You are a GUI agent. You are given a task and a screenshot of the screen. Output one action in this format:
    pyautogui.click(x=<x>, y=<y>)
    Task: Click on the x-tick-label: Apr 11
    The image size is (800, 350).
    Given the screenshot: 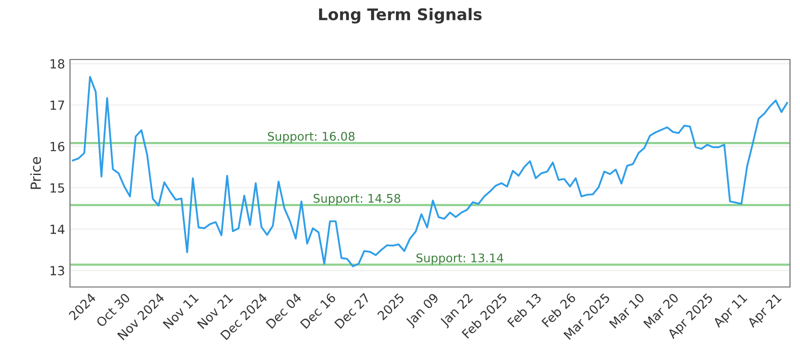 What is the action you would take?
    pyautogui.click(x=731, y=311)
    